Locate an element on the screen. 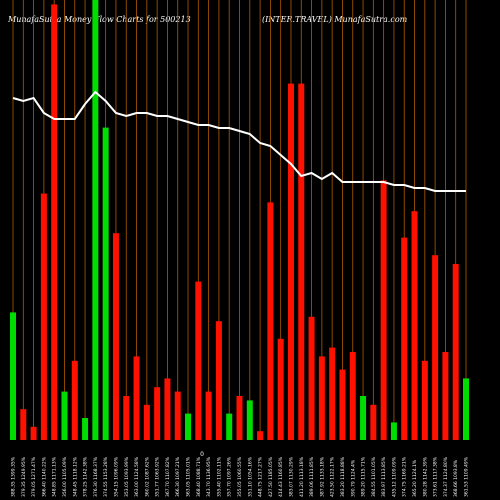  x-tick-label: 368.40 1088.71% is located at coordinates (199, 476).